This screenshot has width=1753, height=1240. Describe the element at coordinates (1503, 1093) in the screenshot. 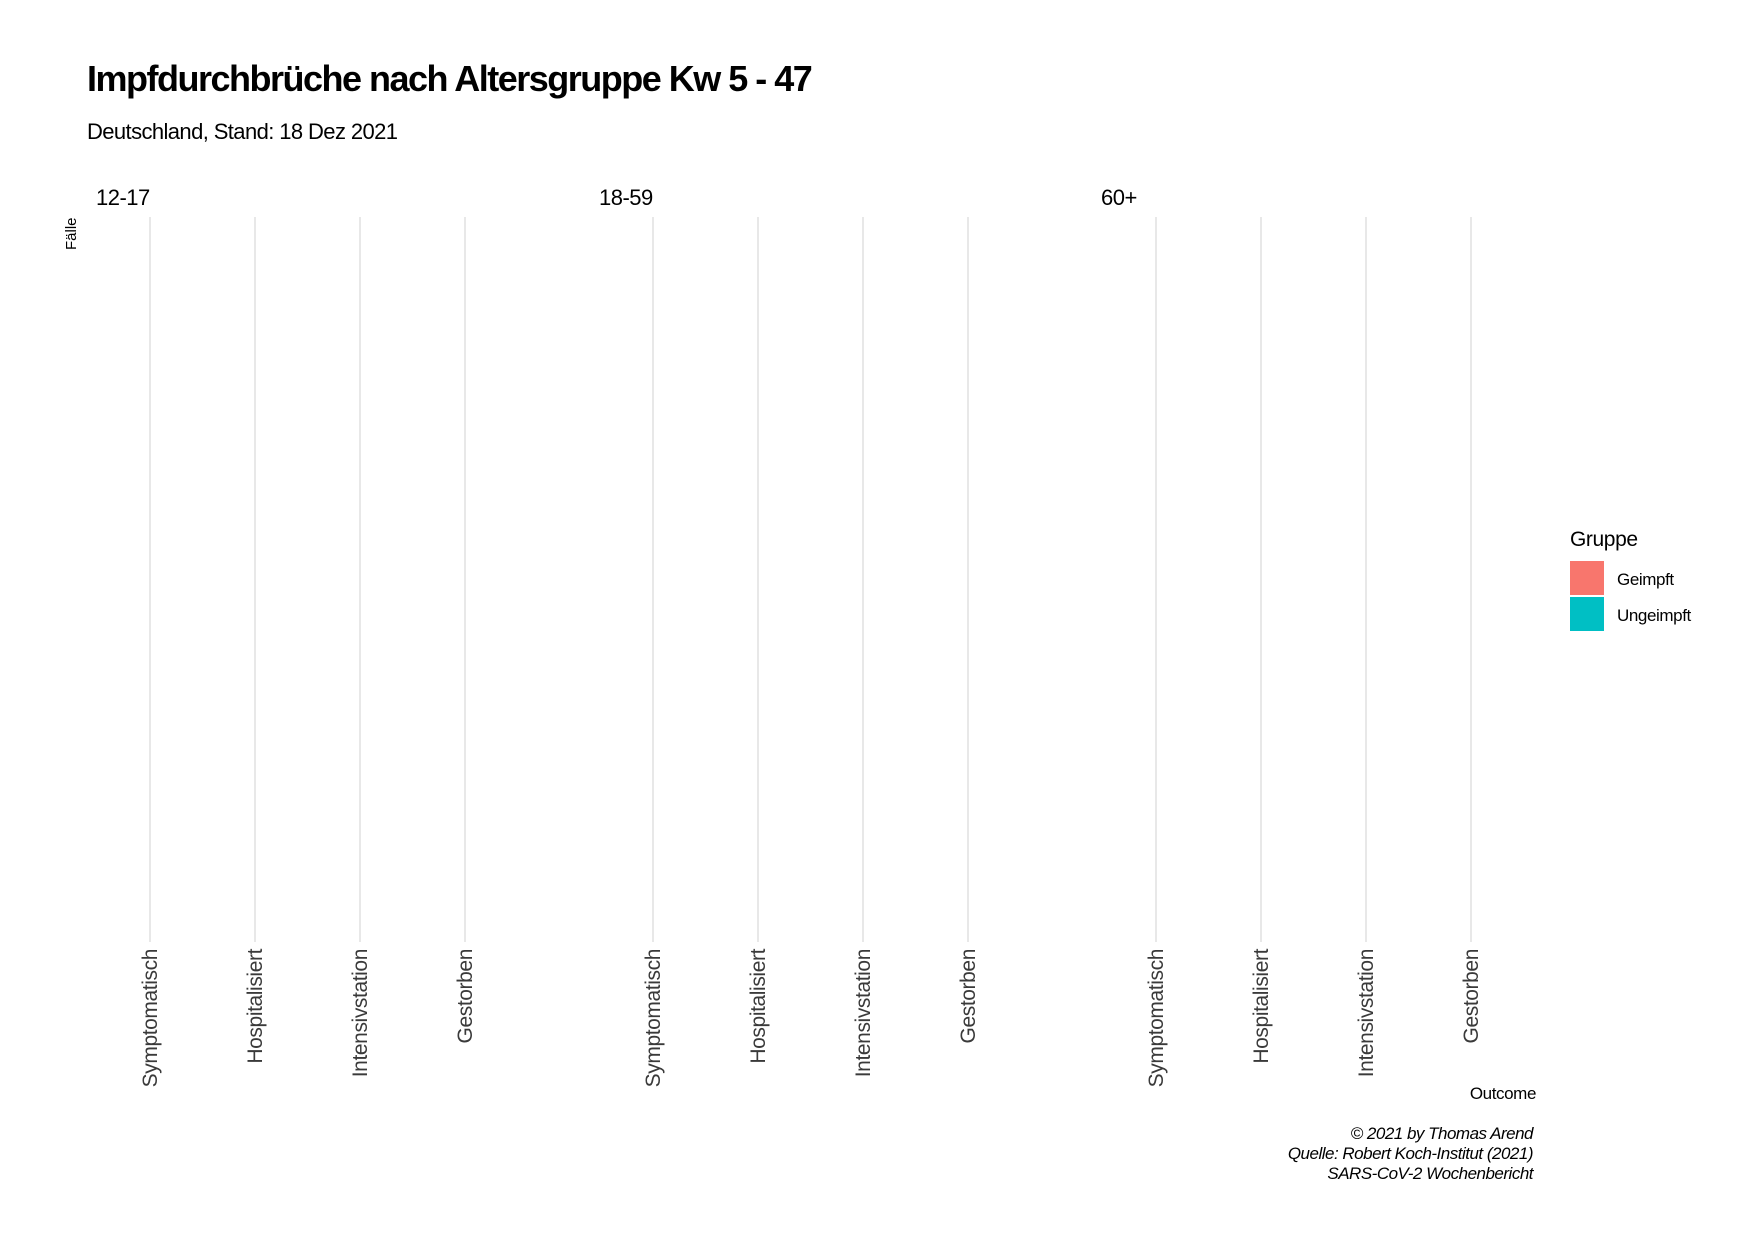

I see `x-axis-label: Outcome` at that location.